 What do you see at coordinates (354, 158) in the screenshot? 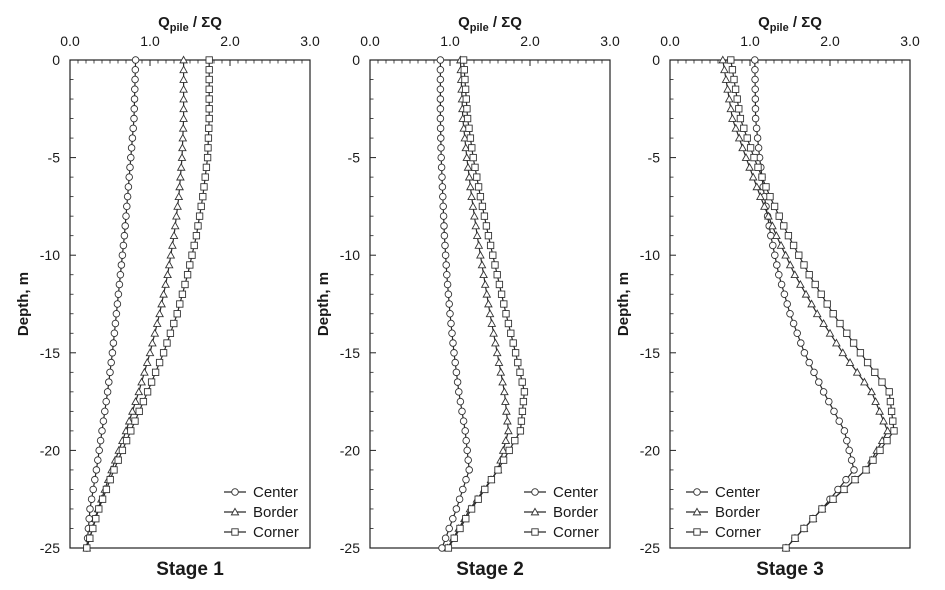
I see `y-tick-label: -5` at bounding box center [354, 158].